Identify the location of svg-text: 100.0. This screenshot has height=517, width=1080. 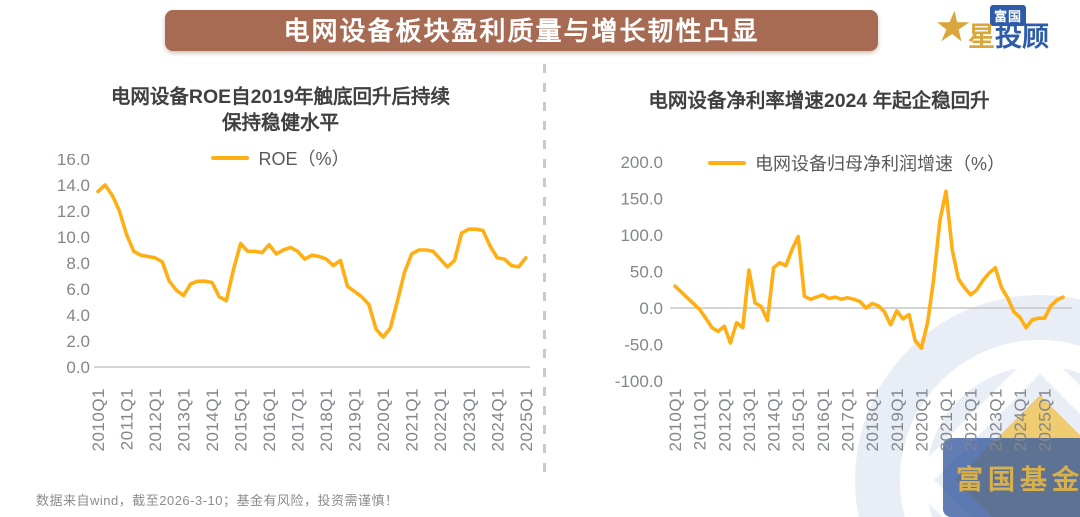
(641, 235).